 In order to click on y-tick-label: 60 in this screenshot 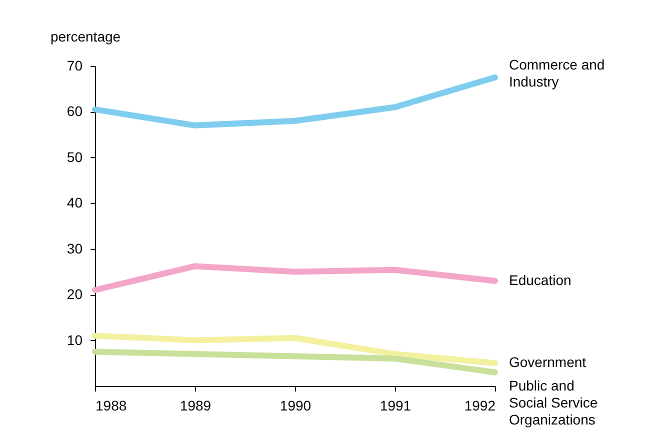, I will do `click(74, 111)`.